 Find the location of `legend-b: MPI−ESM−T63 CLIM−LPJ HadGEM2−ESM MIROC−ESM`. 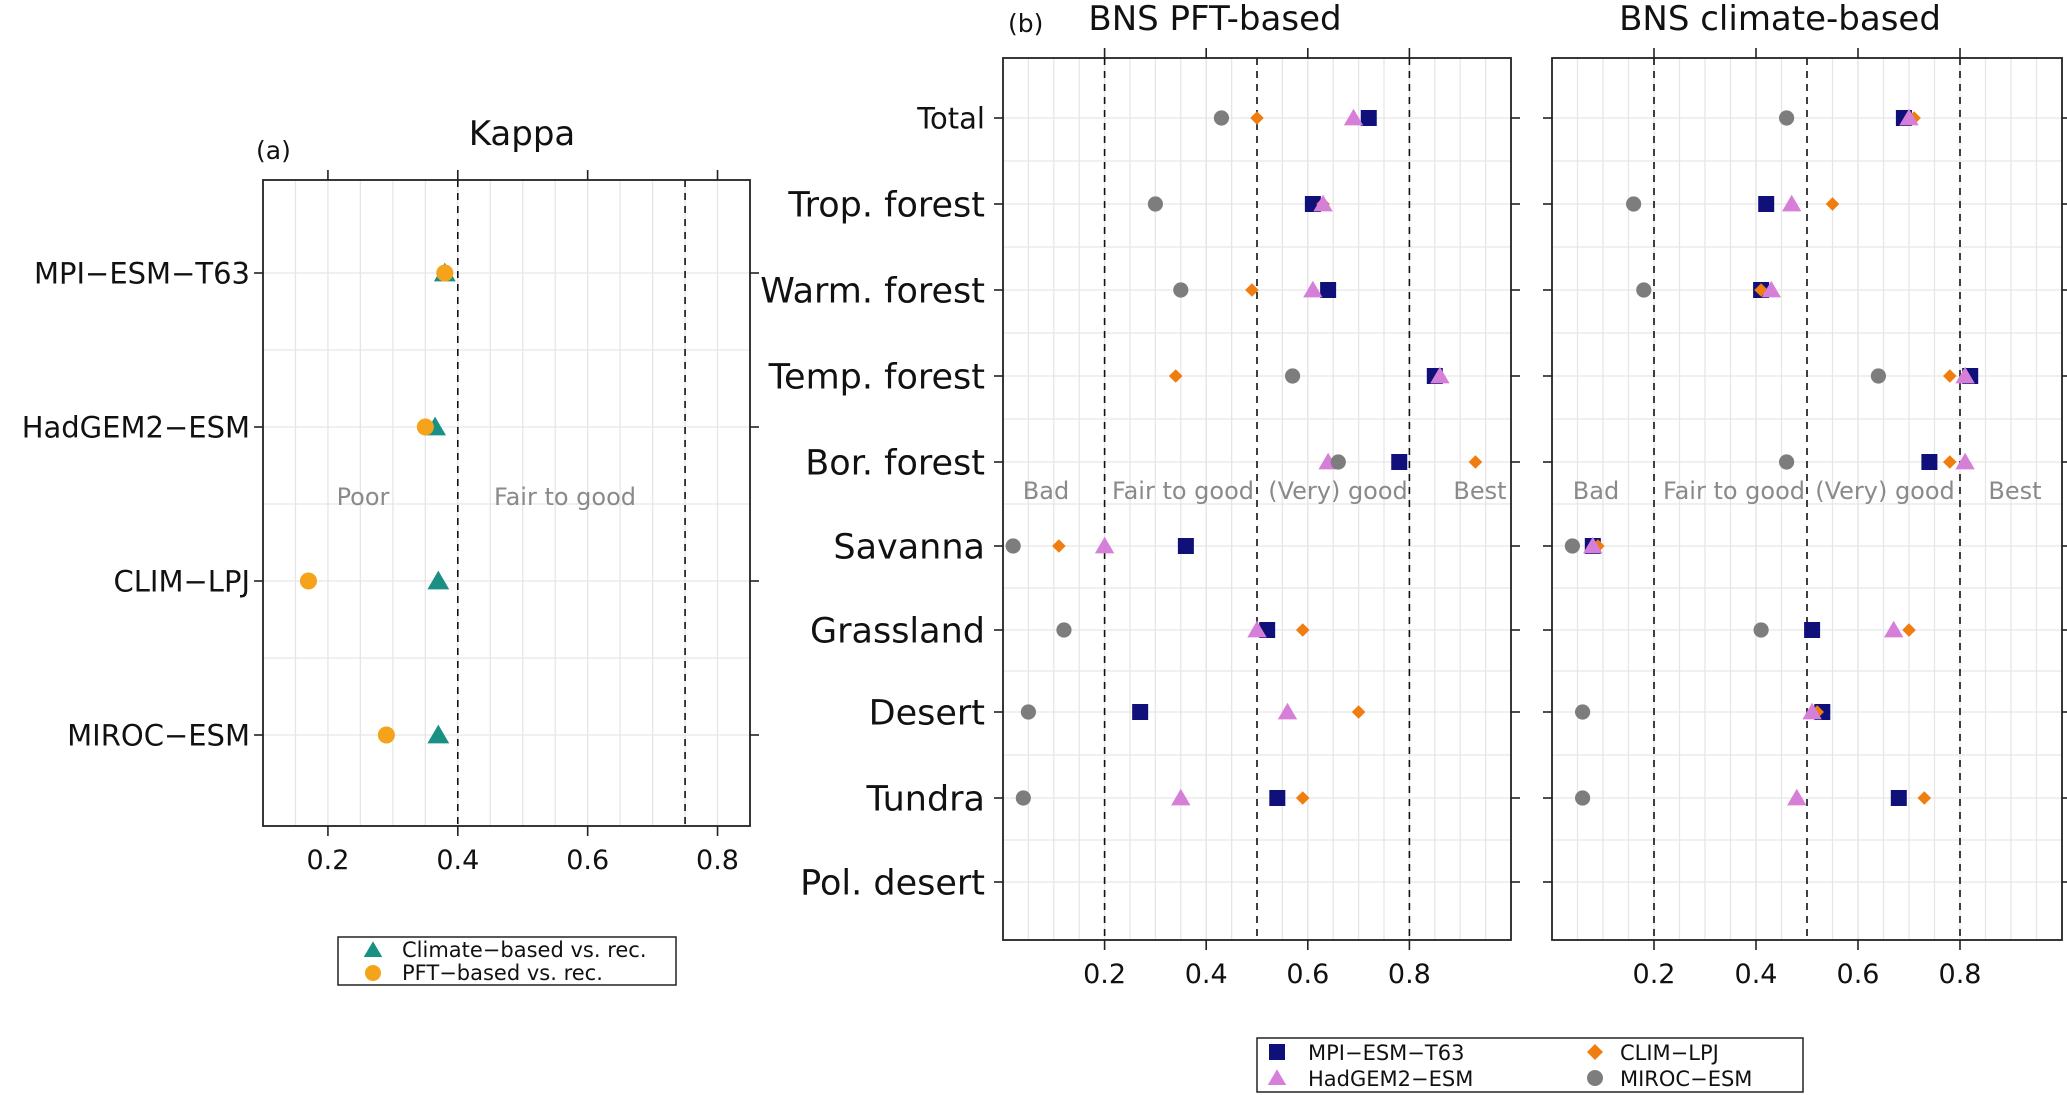

legend-b: MPI−ESM−T63 CLIM−LPJ HadGEM2−ESM MIROC−ESM is located at coordinates (1530, 1065).